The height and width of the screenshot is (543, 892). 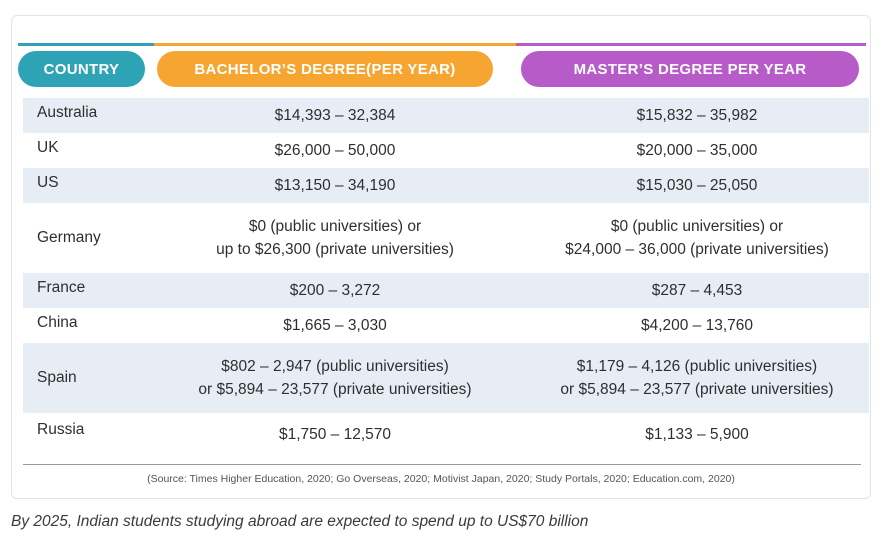 What do you see at coordinates (442, 464) in the screenshot?
I see `source-divider` at bounding box center [442, 464].